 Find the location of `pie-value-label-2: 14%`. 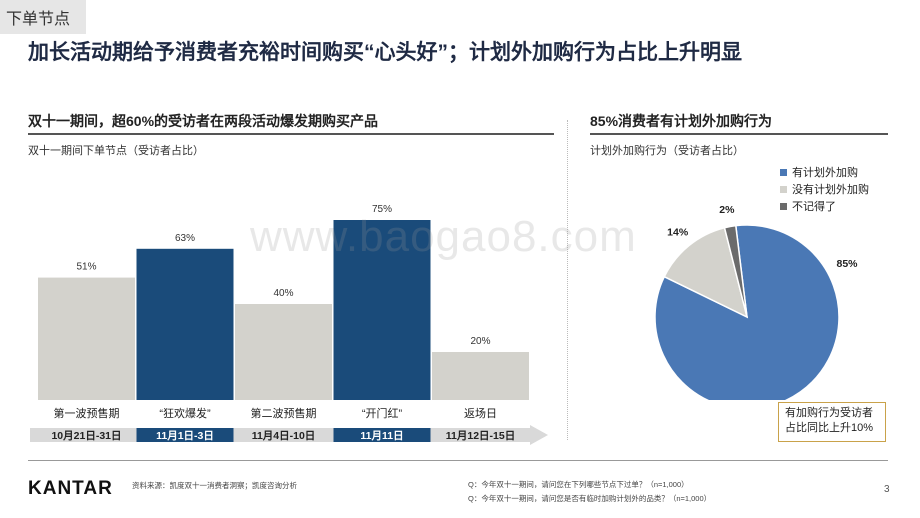

pie-value-label-2: 14% is located at coordinates (678, 233).